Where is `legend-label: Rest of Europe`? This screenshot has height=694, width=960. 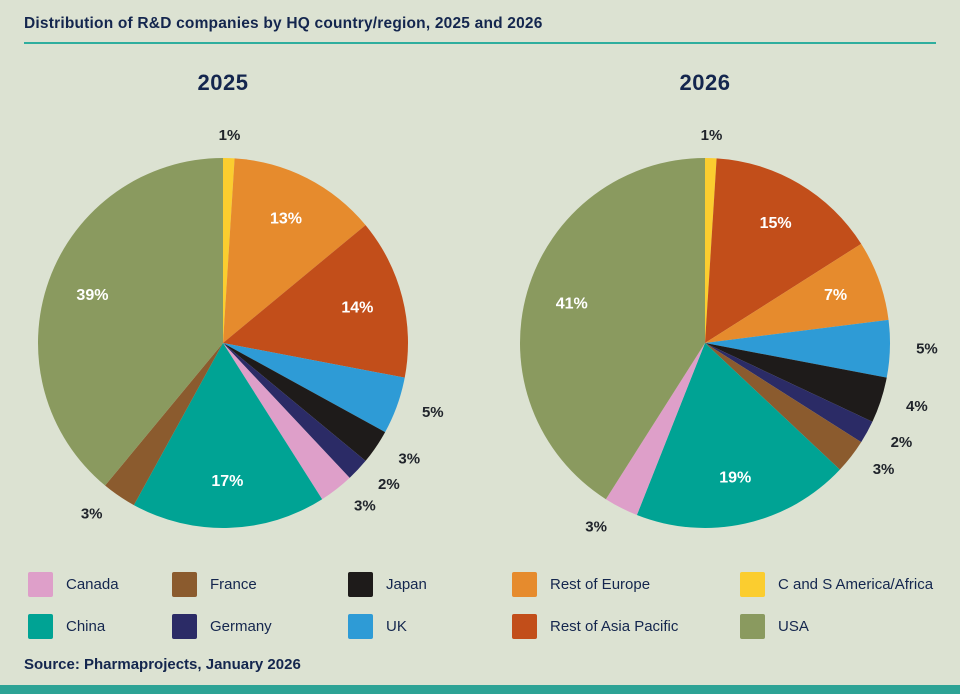 legend-label: Rest of Europe is located at coordinates (600, 584).